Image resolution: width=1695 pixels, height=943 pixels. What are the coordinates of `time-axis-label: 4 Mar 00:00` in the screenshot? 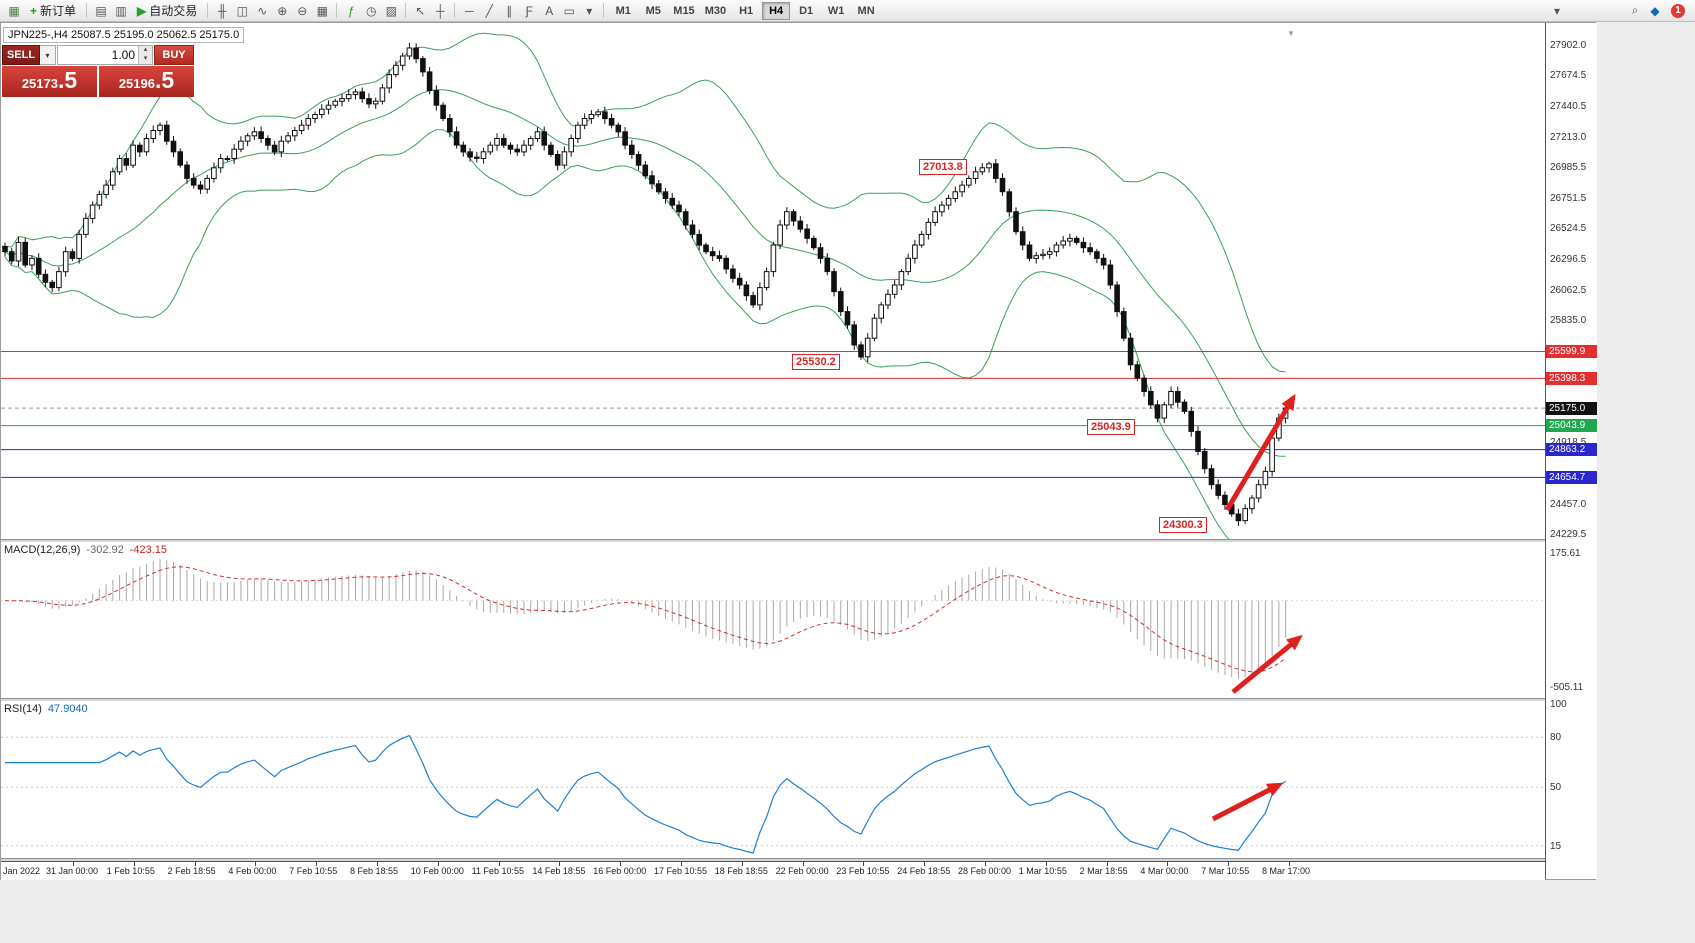 It's located at (1164, 871).